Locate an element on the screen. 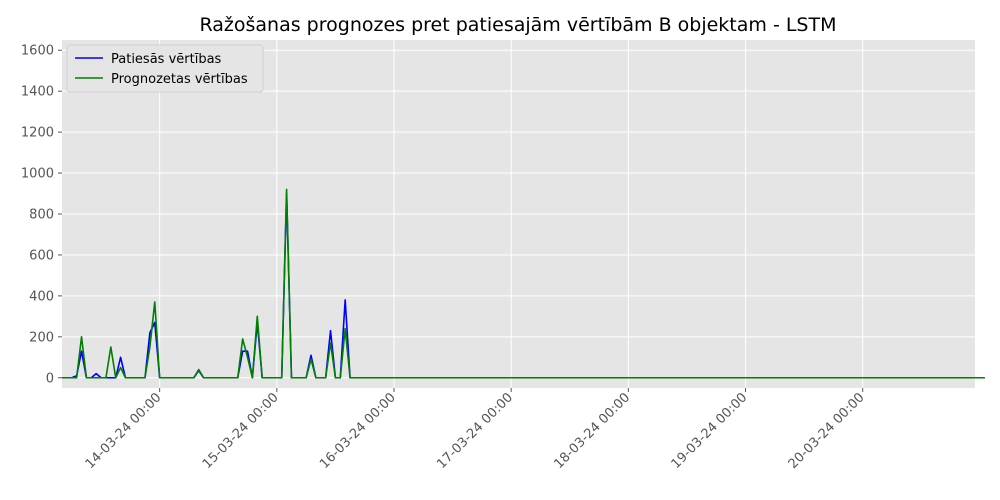  y-tick-label: 400 is located at coordinates (41, 296).